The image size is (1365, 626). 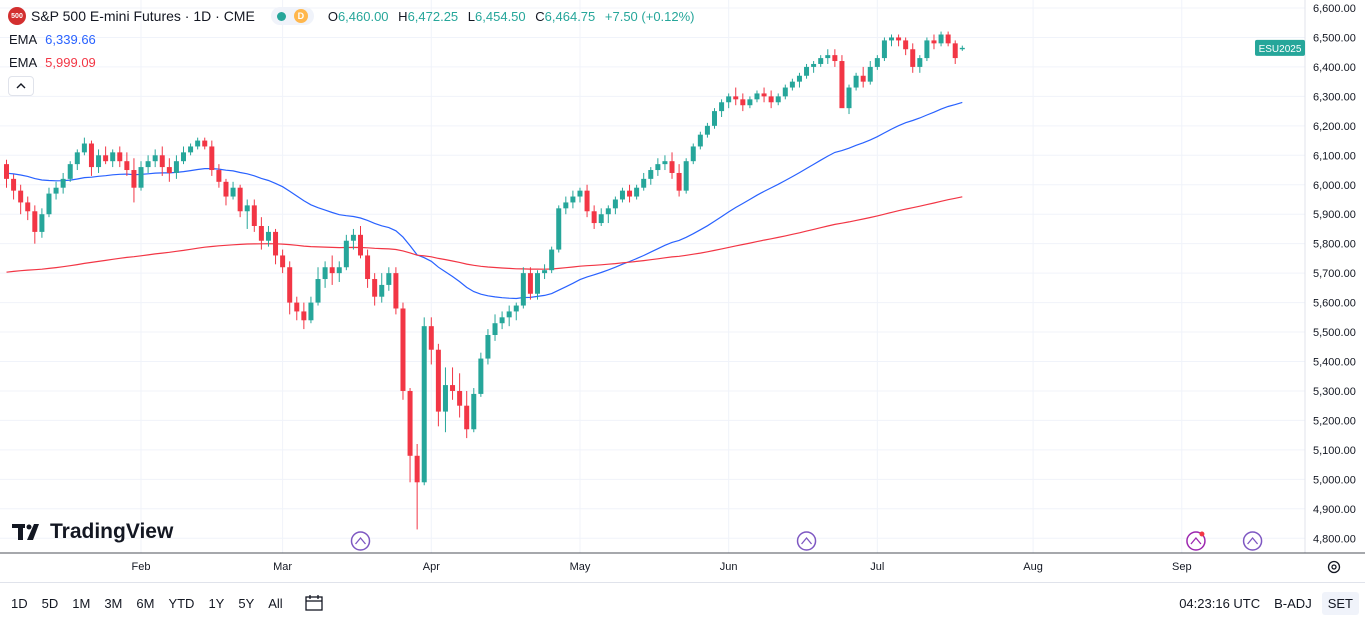 What do you see at coordinates (471, 16) in the screenshot?
I see `low-label: L` at bounding box center [471, 16].